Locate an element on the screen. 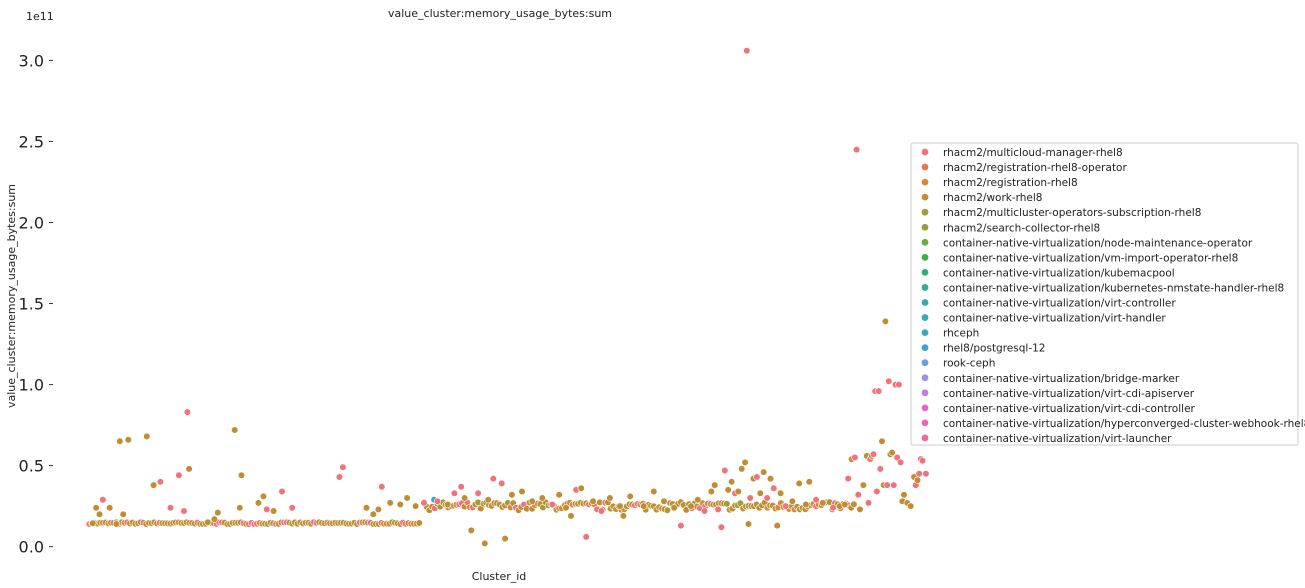 This screenshot has width=1305, height=588. legend-label: rook-ceph is located at coordinates (969, 364).